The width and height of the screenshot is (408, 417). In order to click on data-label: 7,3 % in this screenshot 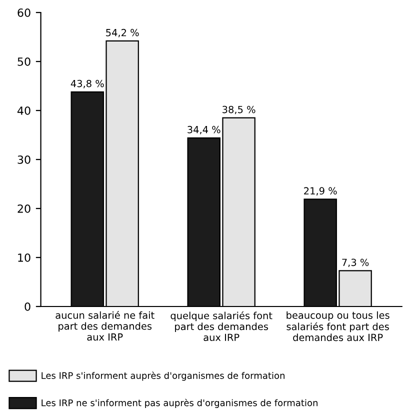, I will do `click(355, 263)`.